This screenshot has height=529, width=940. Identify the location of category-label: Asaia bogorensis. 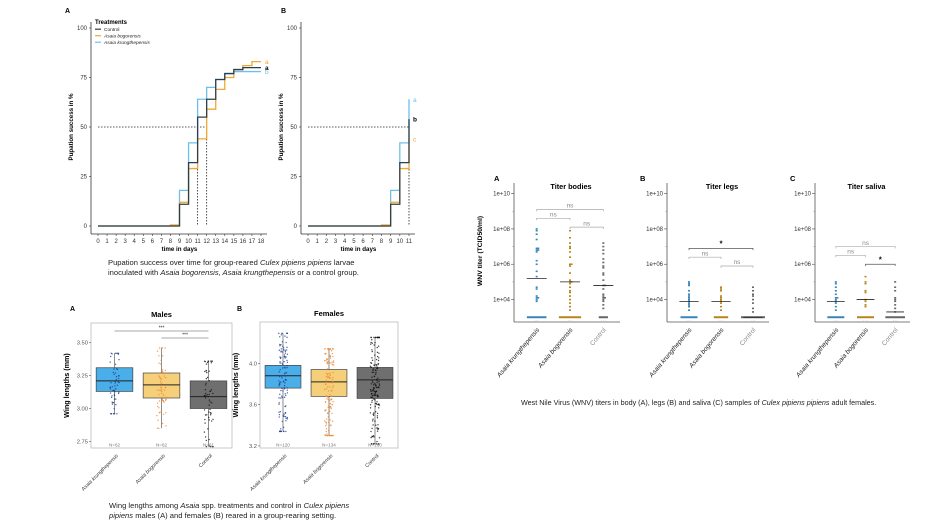
(706, 348).